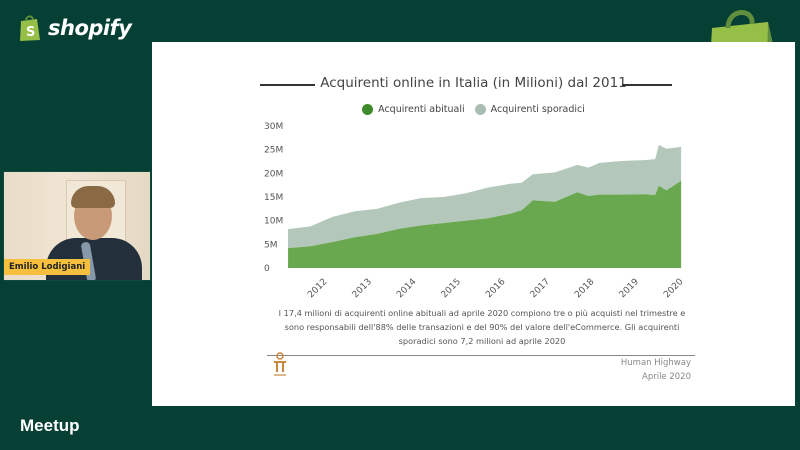  What do you see at coordinates (30, 32) in the screenshot?
I see `svg-text: S` at bounding box center [30, 32].